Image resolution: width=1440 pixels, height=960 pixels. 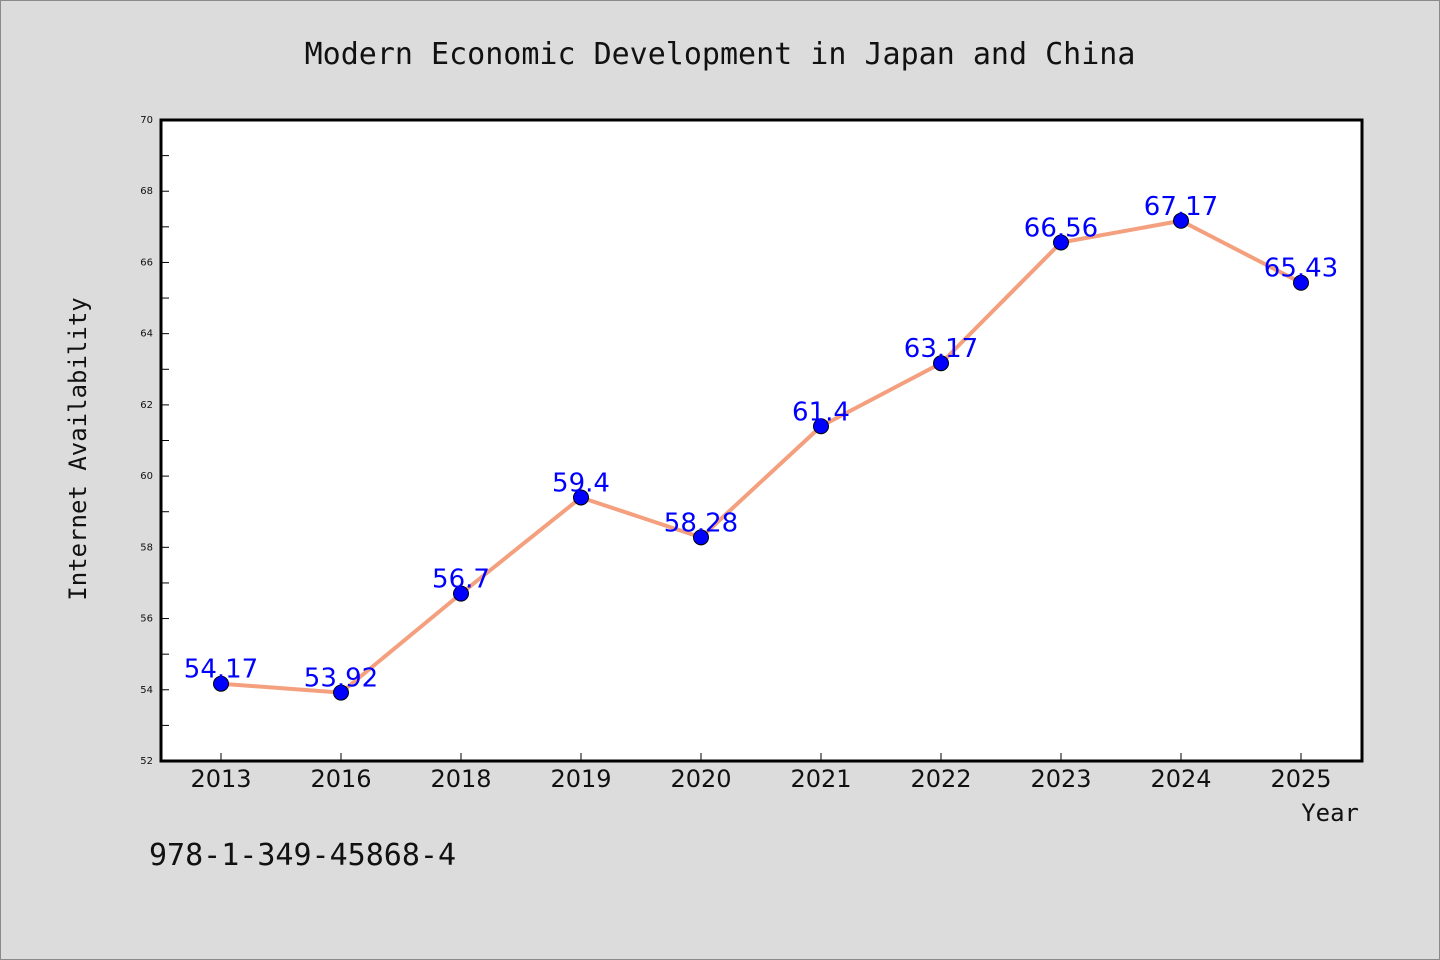 What do you see at coordinates (1300, 779) in the screenshot?
I see `x-tick-label: 2025` at bounding box center [1300, 779].